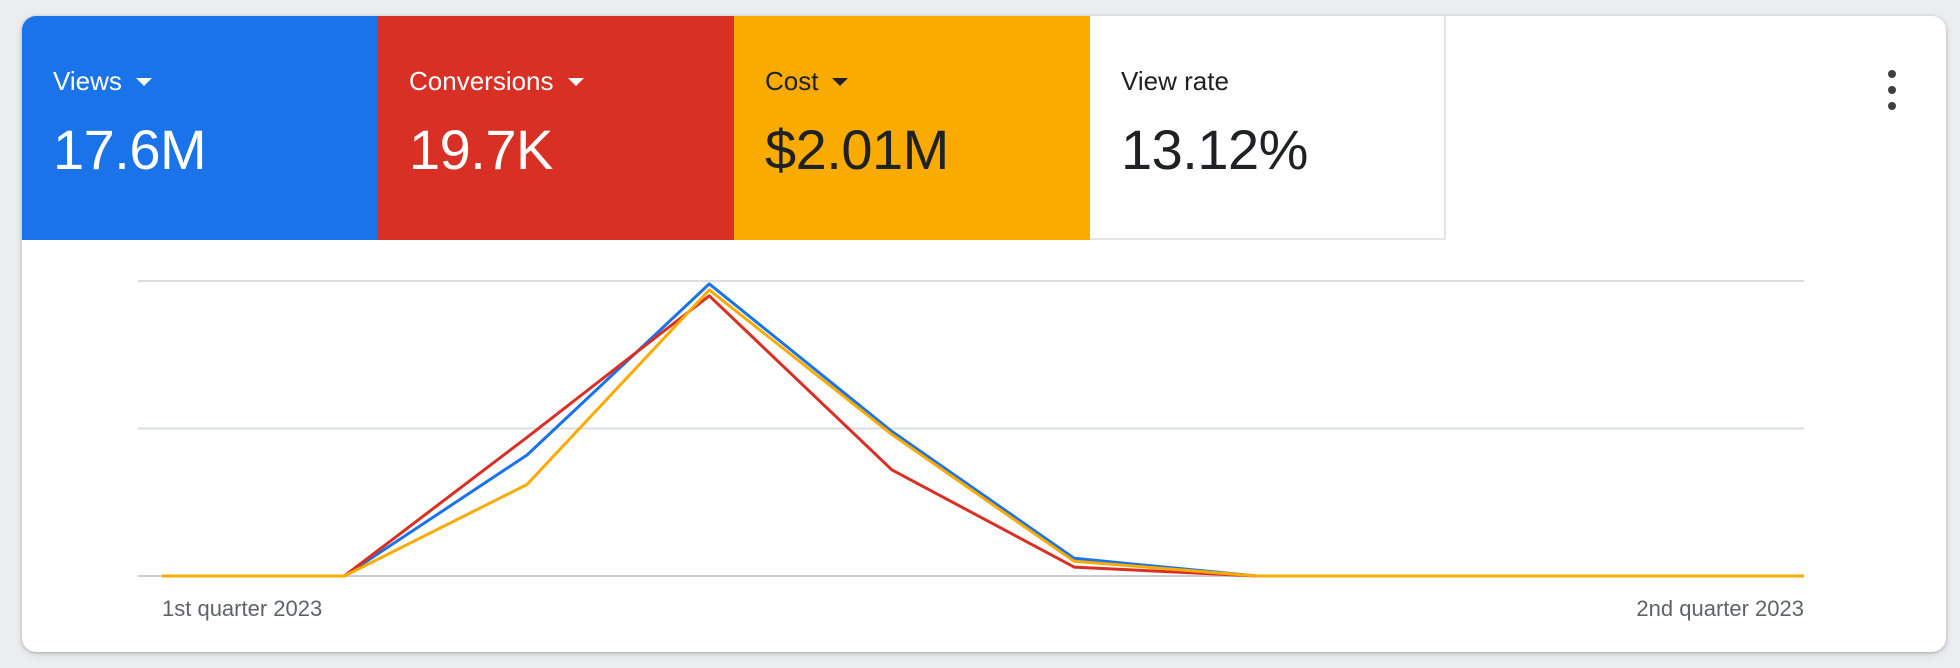  Describe the element at coordinates (556, 128) in the screenshot. I see `metric-tile-conversions: Conversions 19.7K` at that location.